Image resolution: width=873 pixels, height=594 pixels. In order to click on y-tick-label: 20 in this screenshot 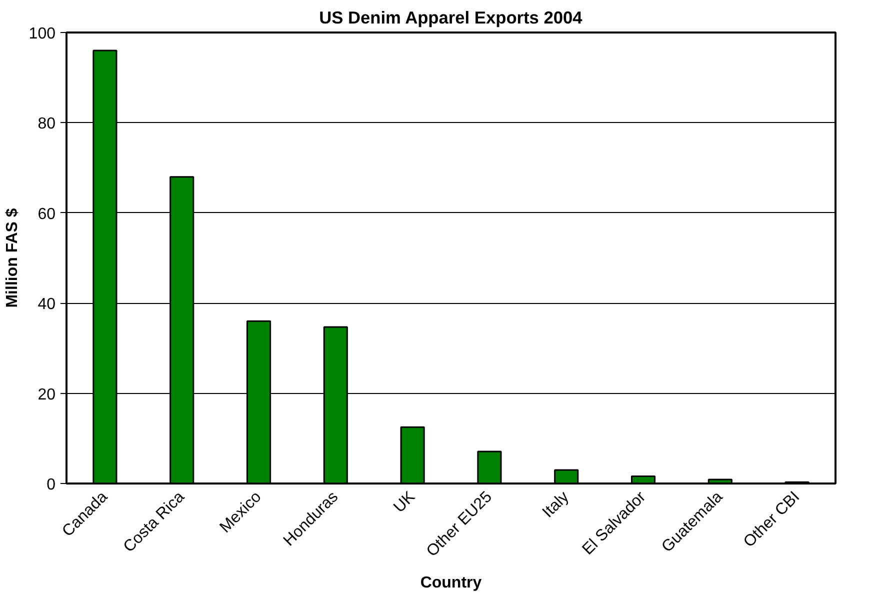, I will do `click(47, 395)`.